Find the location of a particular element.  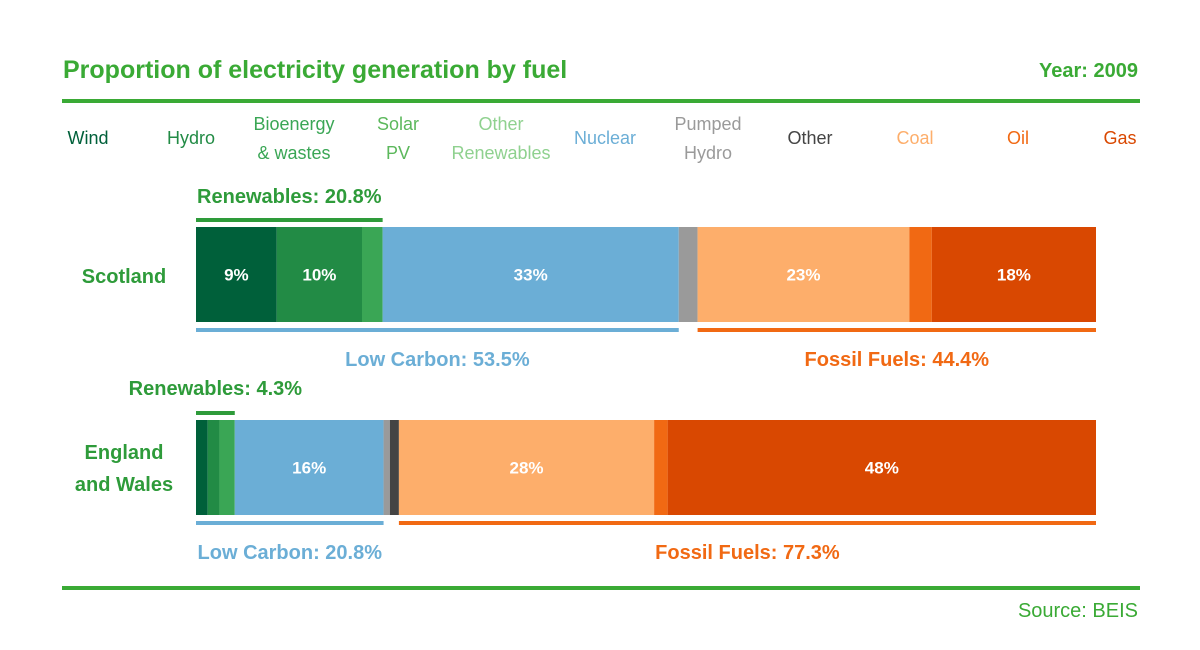

group-label: Renewables: 4.3% is located at coordinates (215, 389).